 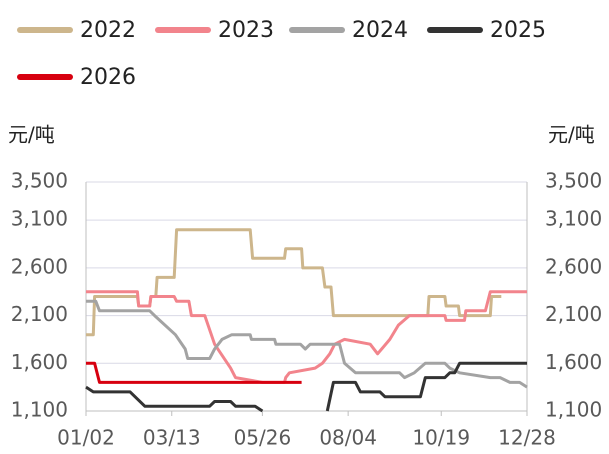 What do you see at coordinates (380, 30) in the screenshot?
I see `legend-label: 2024` at bounding box center [380, 30].